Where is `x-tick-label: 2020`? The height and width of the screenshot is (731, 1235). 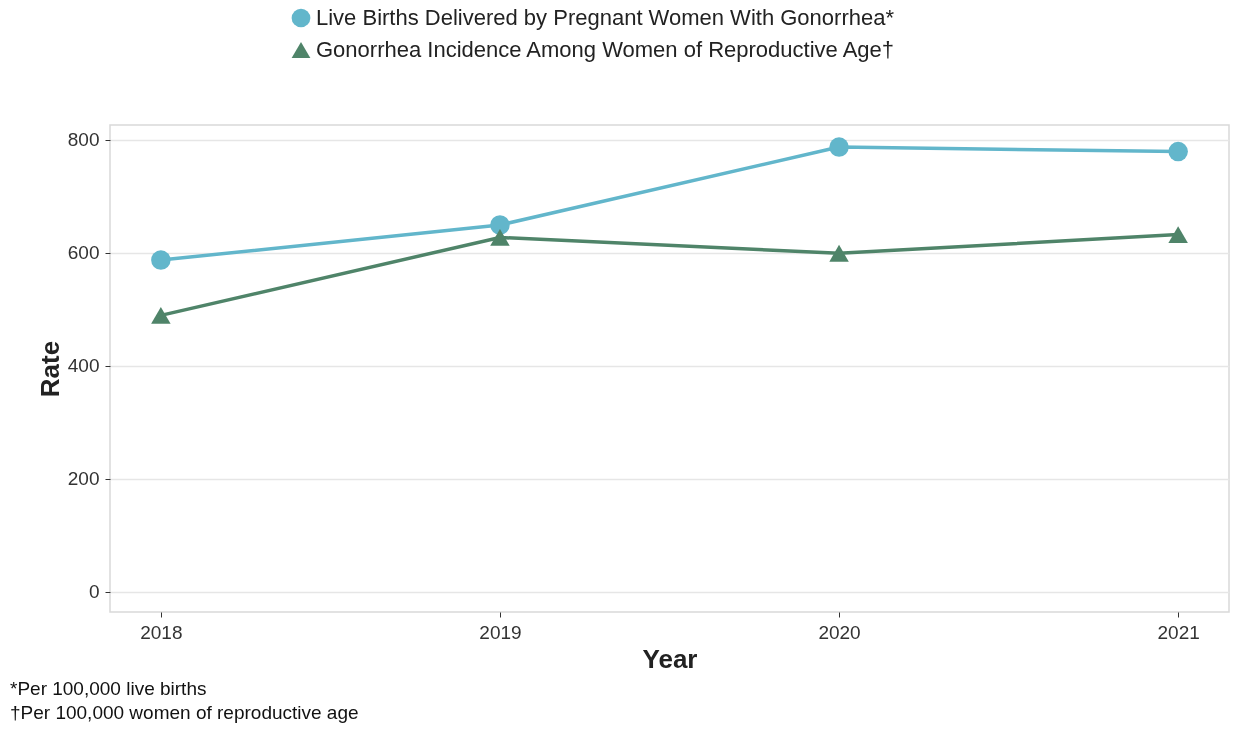
x-tick-label: 2020 is located at coordinates (839, 632).